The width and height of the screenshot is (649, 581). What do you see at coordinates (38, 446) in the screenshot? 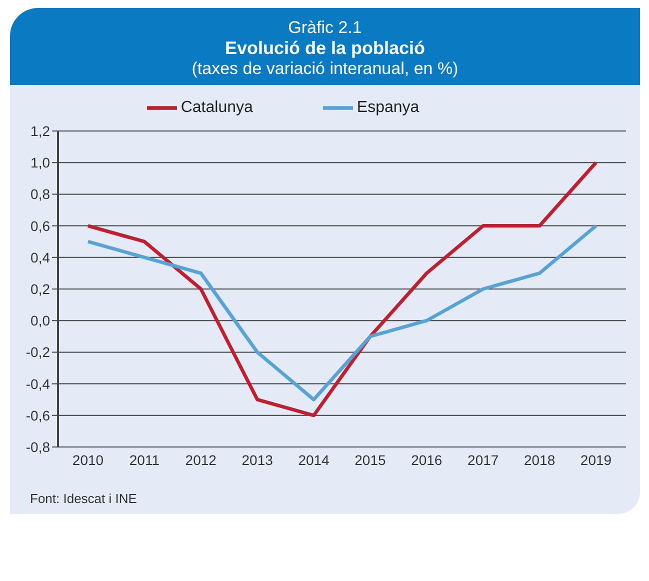
I see `y-tick-label: -0,8` at bounding box center [38, 446].